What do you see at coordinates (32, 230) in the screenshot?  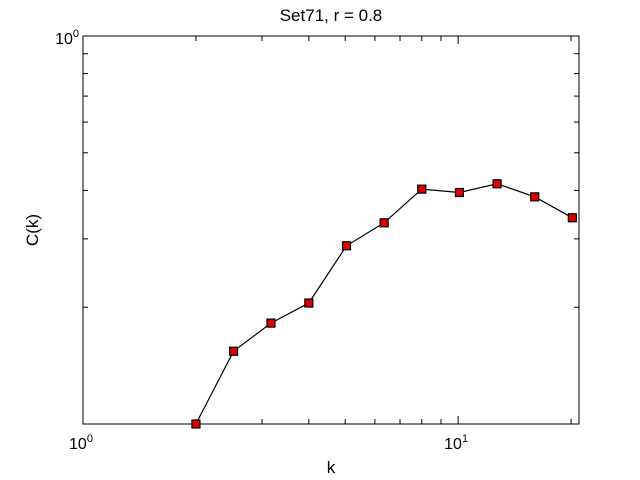 I see `y-axis-label: C(k)` at bounding box center [32, 230].